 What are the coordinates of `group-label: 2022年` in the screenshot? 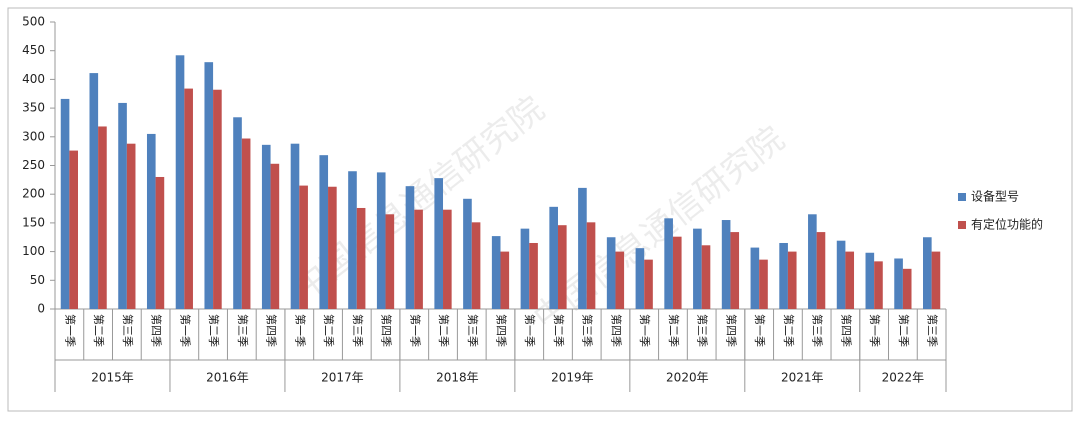 It's located at (903, 378).